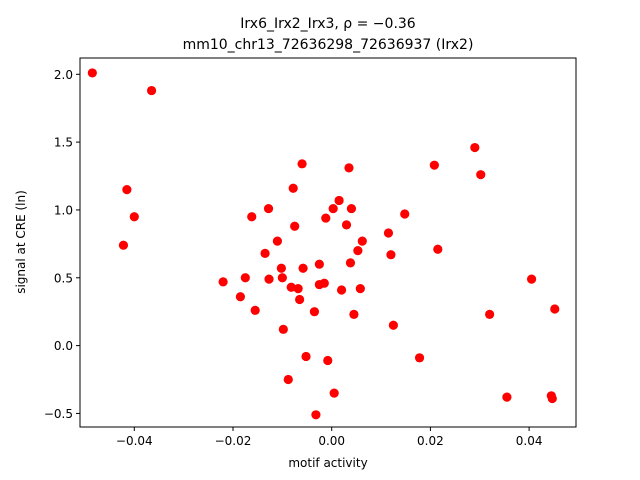 The image size is (640, 480). Describe the element at coordinates (430, 441) in the screenshot. I see `x-tick-label: 0.02` at that location.